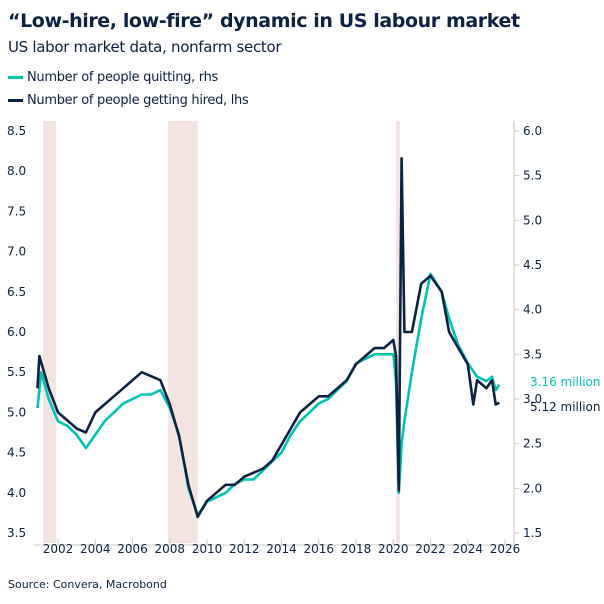 This screenshot has height=604, width=604. Describe the element at coordinates (16, 332) in the screenshot. I see `left-axis-tick-label: 6.0` at that location.